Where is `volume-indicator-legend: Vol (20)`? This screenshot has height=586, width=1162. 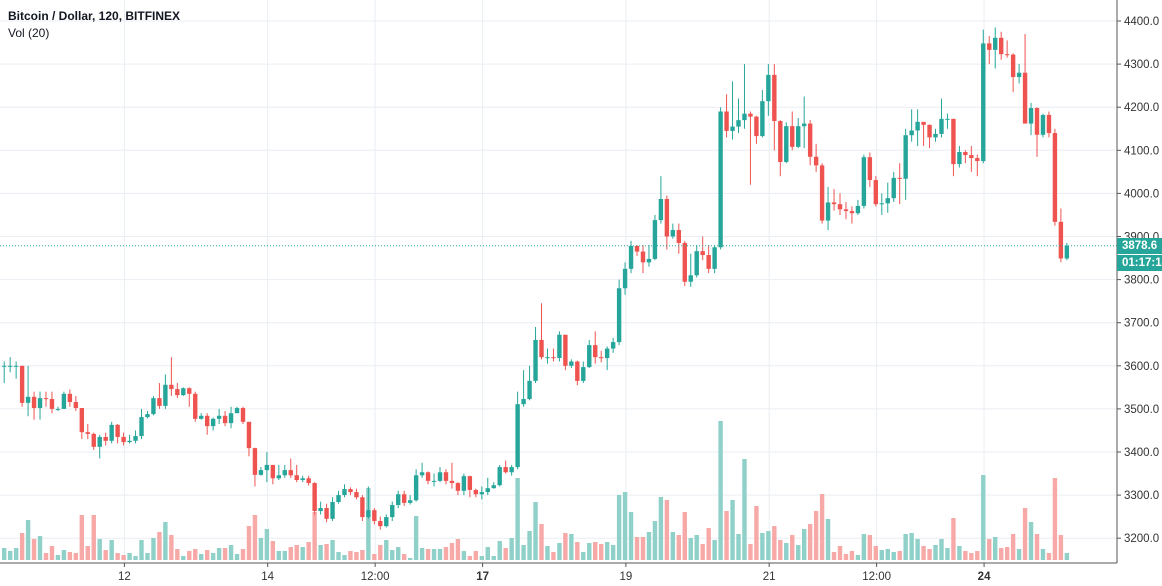
volume-indicator-legend: Vol (20) is located at coordinates (29, 33).